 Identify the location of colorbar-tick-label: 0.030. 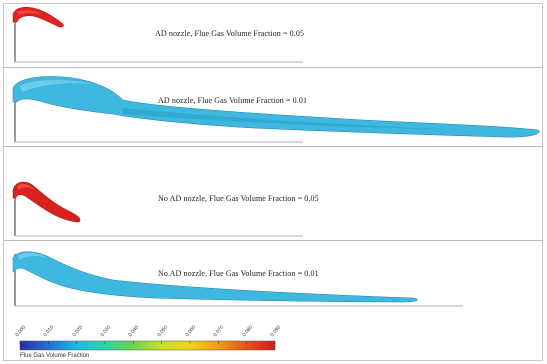
(106, 331).